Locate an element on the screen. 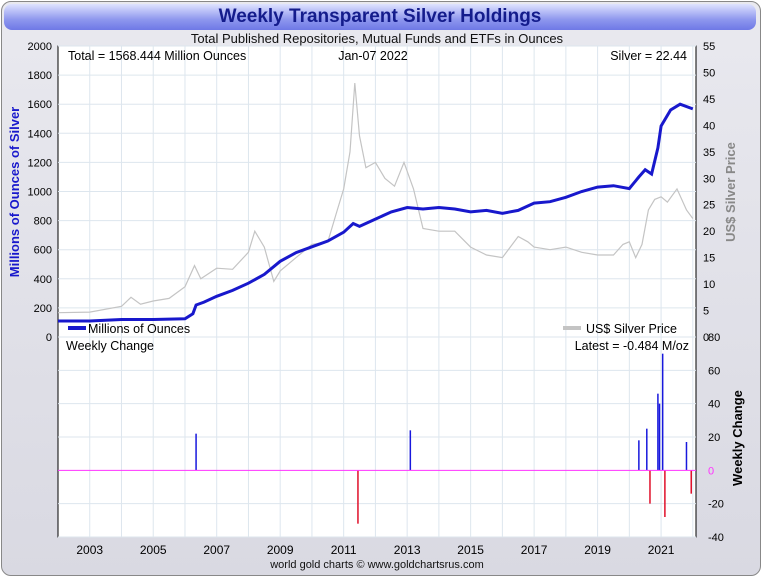 The image size is (762, 577). change-tick-label: -40 is located at coordinates (716, 538).